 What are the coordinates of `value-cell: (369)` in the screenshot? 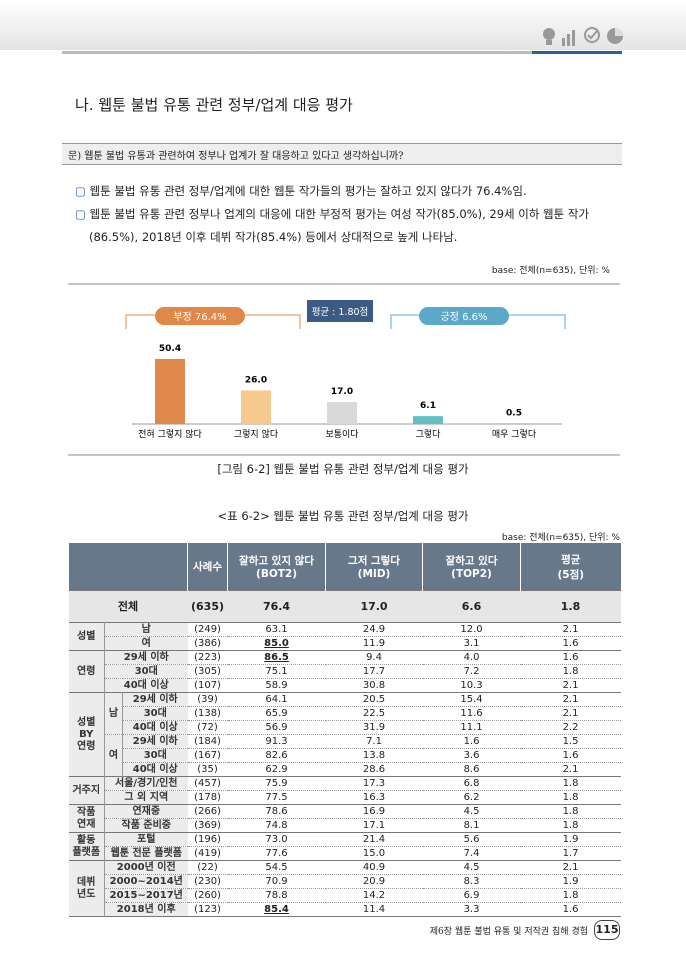 It's located at (207, 825).